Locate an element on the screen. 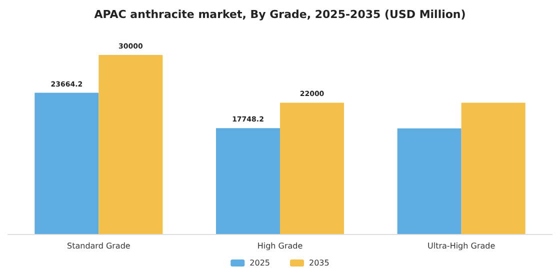  legend-label: 2035 is located at coordinates (319, 263).